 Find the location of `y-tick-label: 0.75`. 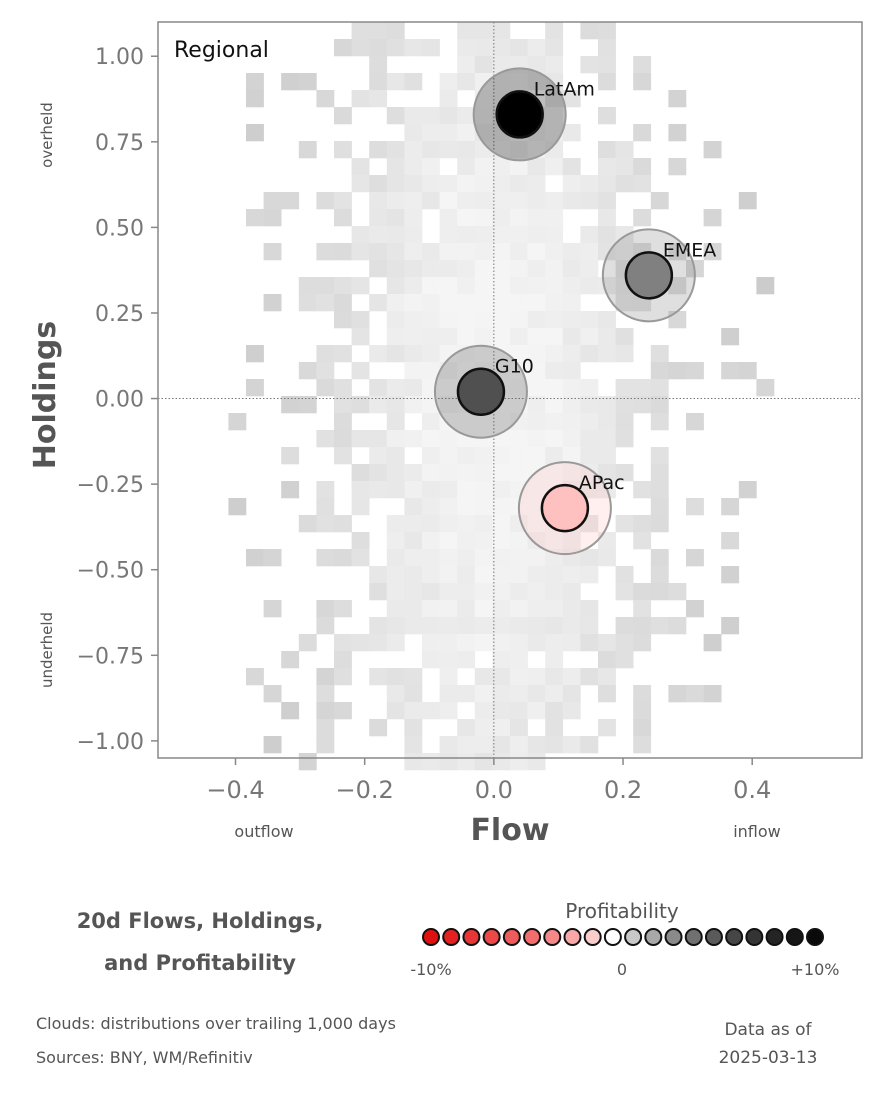

y-tick-label: 0.75 is located at coordinates (119, 143).